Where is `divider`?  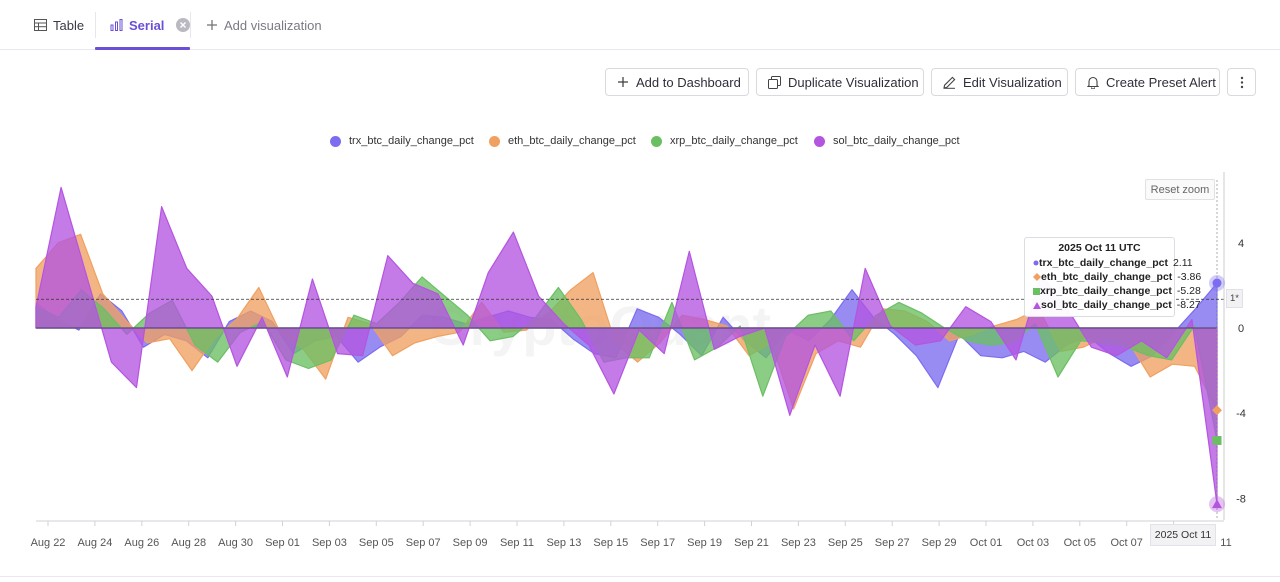 divider is located at coordinates (640, 576).